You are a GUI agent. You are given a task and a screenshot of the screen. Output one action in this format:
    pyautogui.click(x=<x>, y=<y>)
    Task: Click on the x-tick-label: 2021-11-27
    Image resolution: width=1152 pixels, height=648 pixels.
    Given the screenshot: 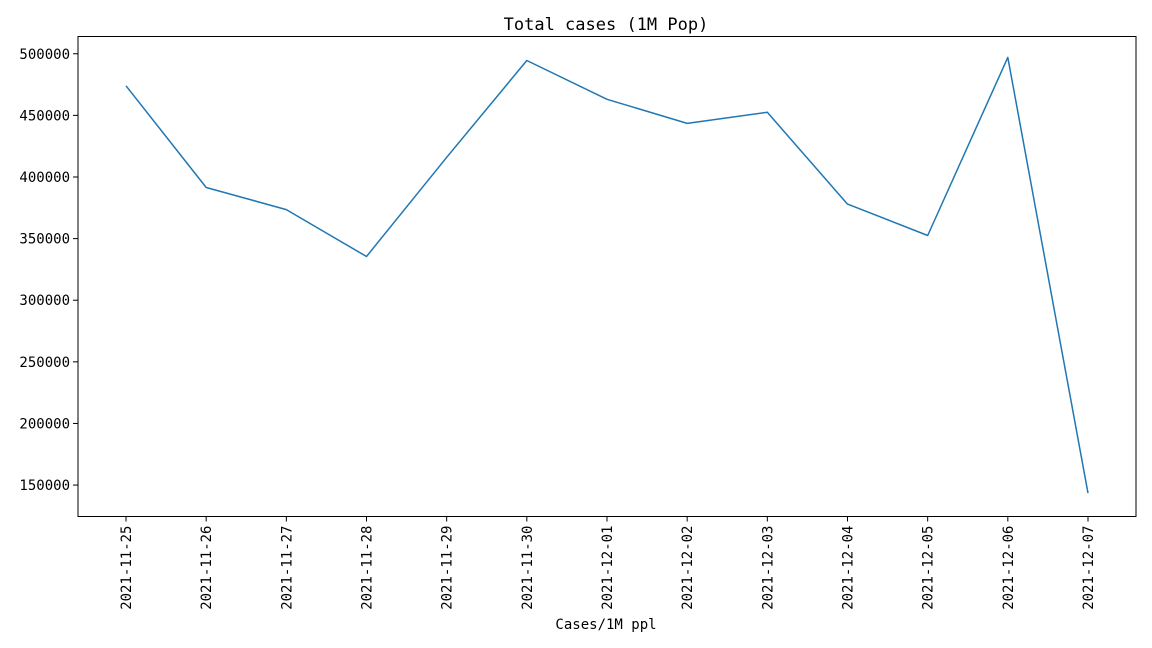 What is the action you would take?
    pyautogui.click(x=287, y=568)
    